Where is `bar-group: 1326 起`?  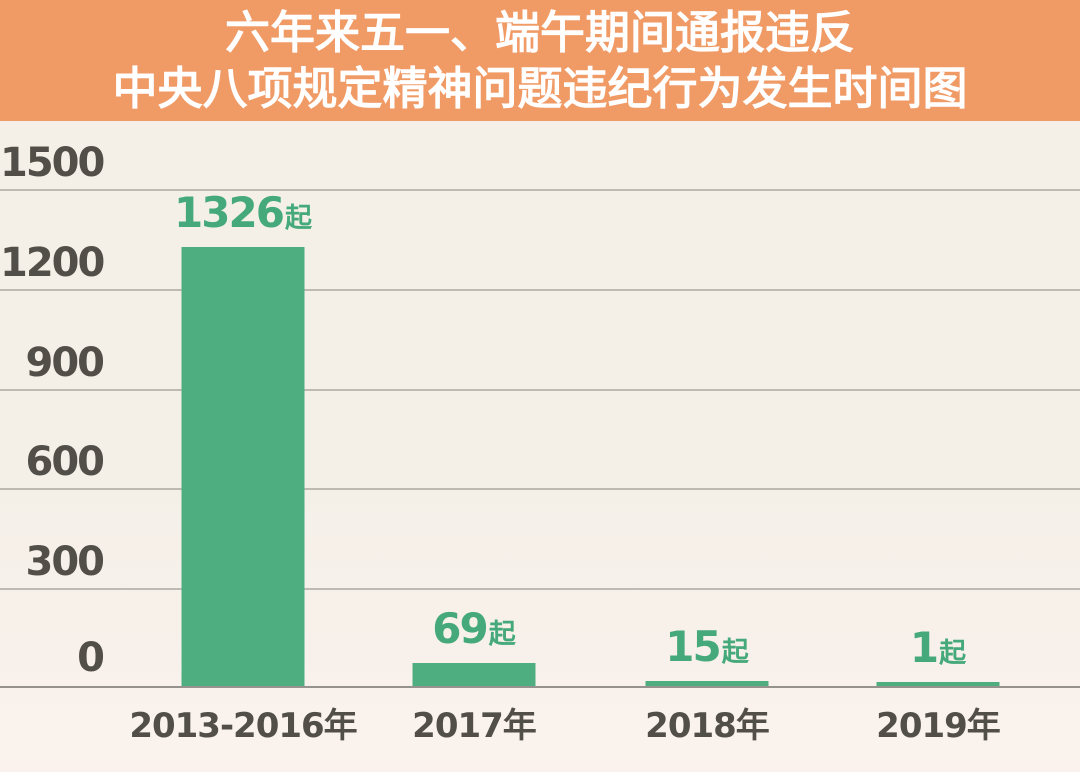 bar-group: 1326 起 is located at coordinates (243, 437).